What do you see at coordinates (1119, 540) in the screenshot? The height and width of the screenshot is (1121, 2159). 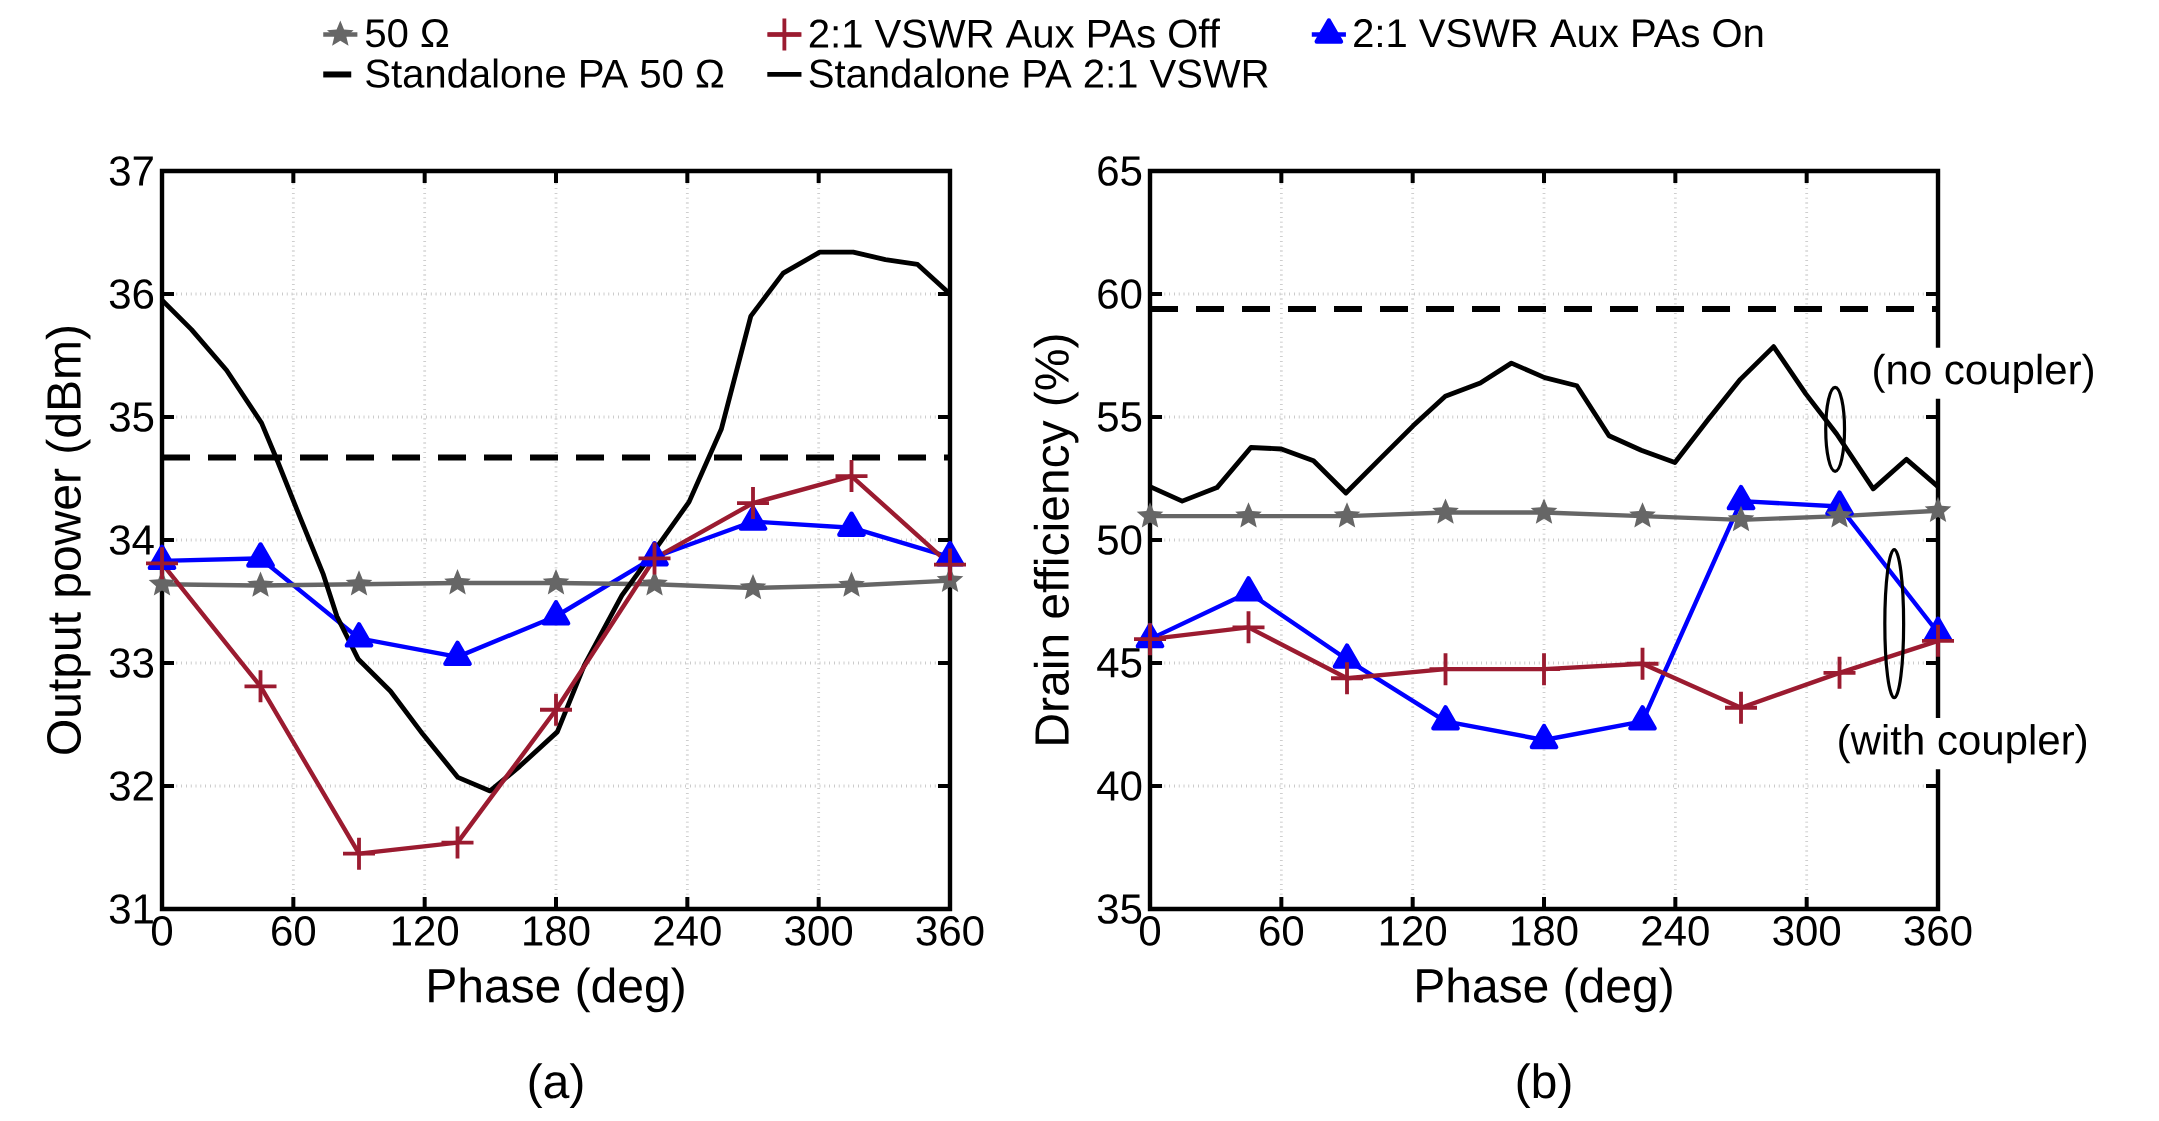 I see `y-tick-label: 50` at bounding box center [1119, 540].